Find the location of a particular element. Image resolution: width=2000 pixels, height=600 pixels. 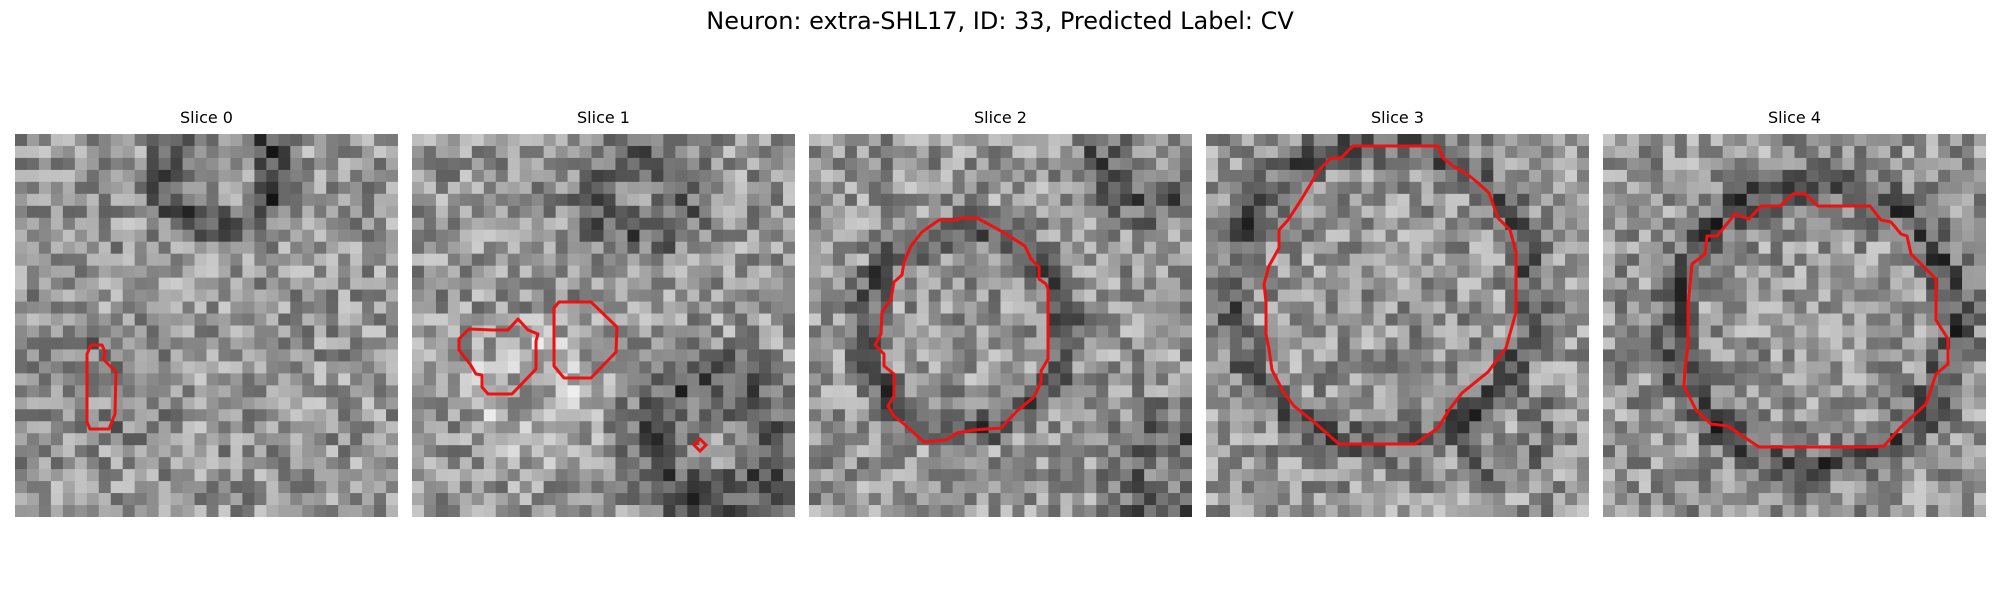

slice-title: Slice 1 is located at coordinates (603, 117).